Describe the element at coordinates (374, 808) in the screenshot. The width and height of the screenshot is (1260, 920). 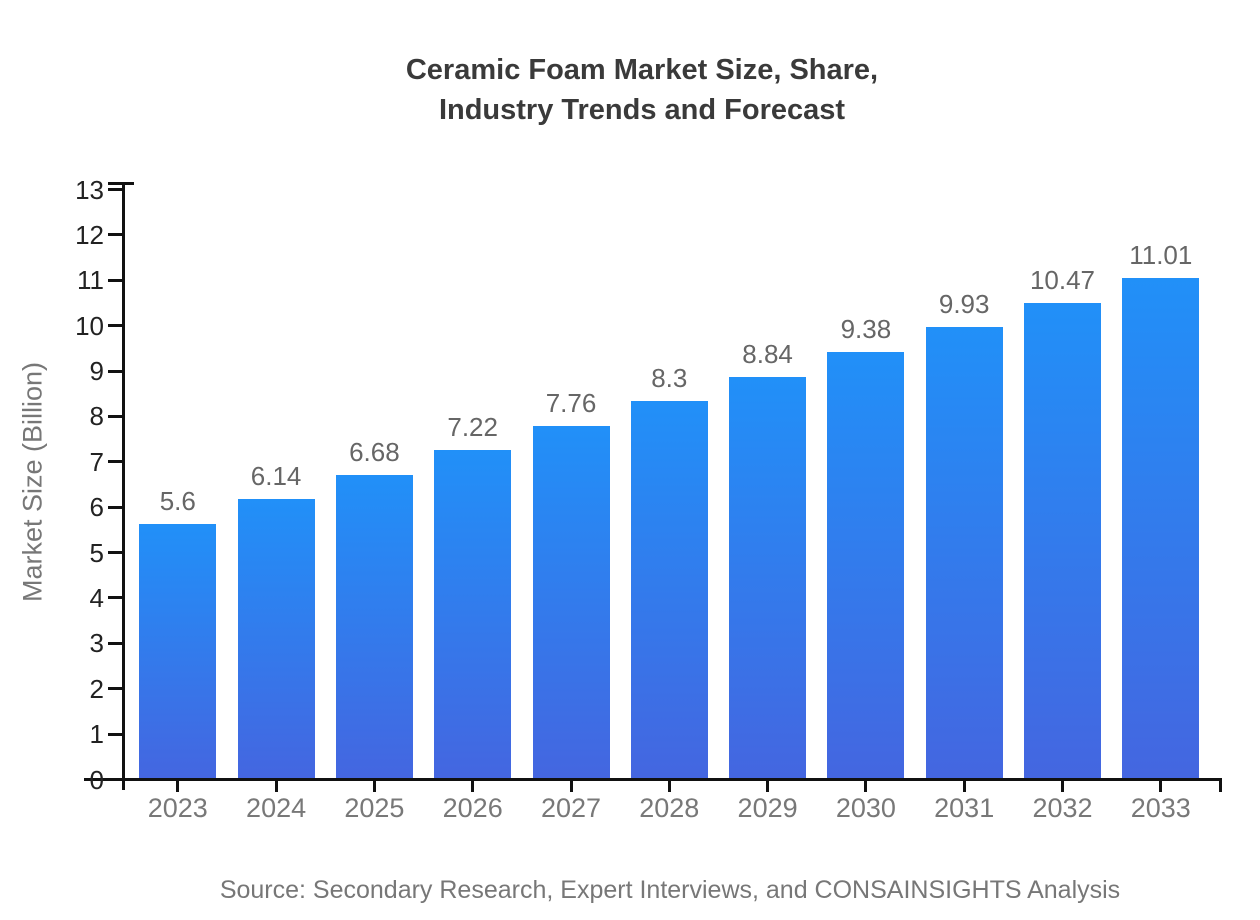
I see `x-tick-label: 2025` at that location.